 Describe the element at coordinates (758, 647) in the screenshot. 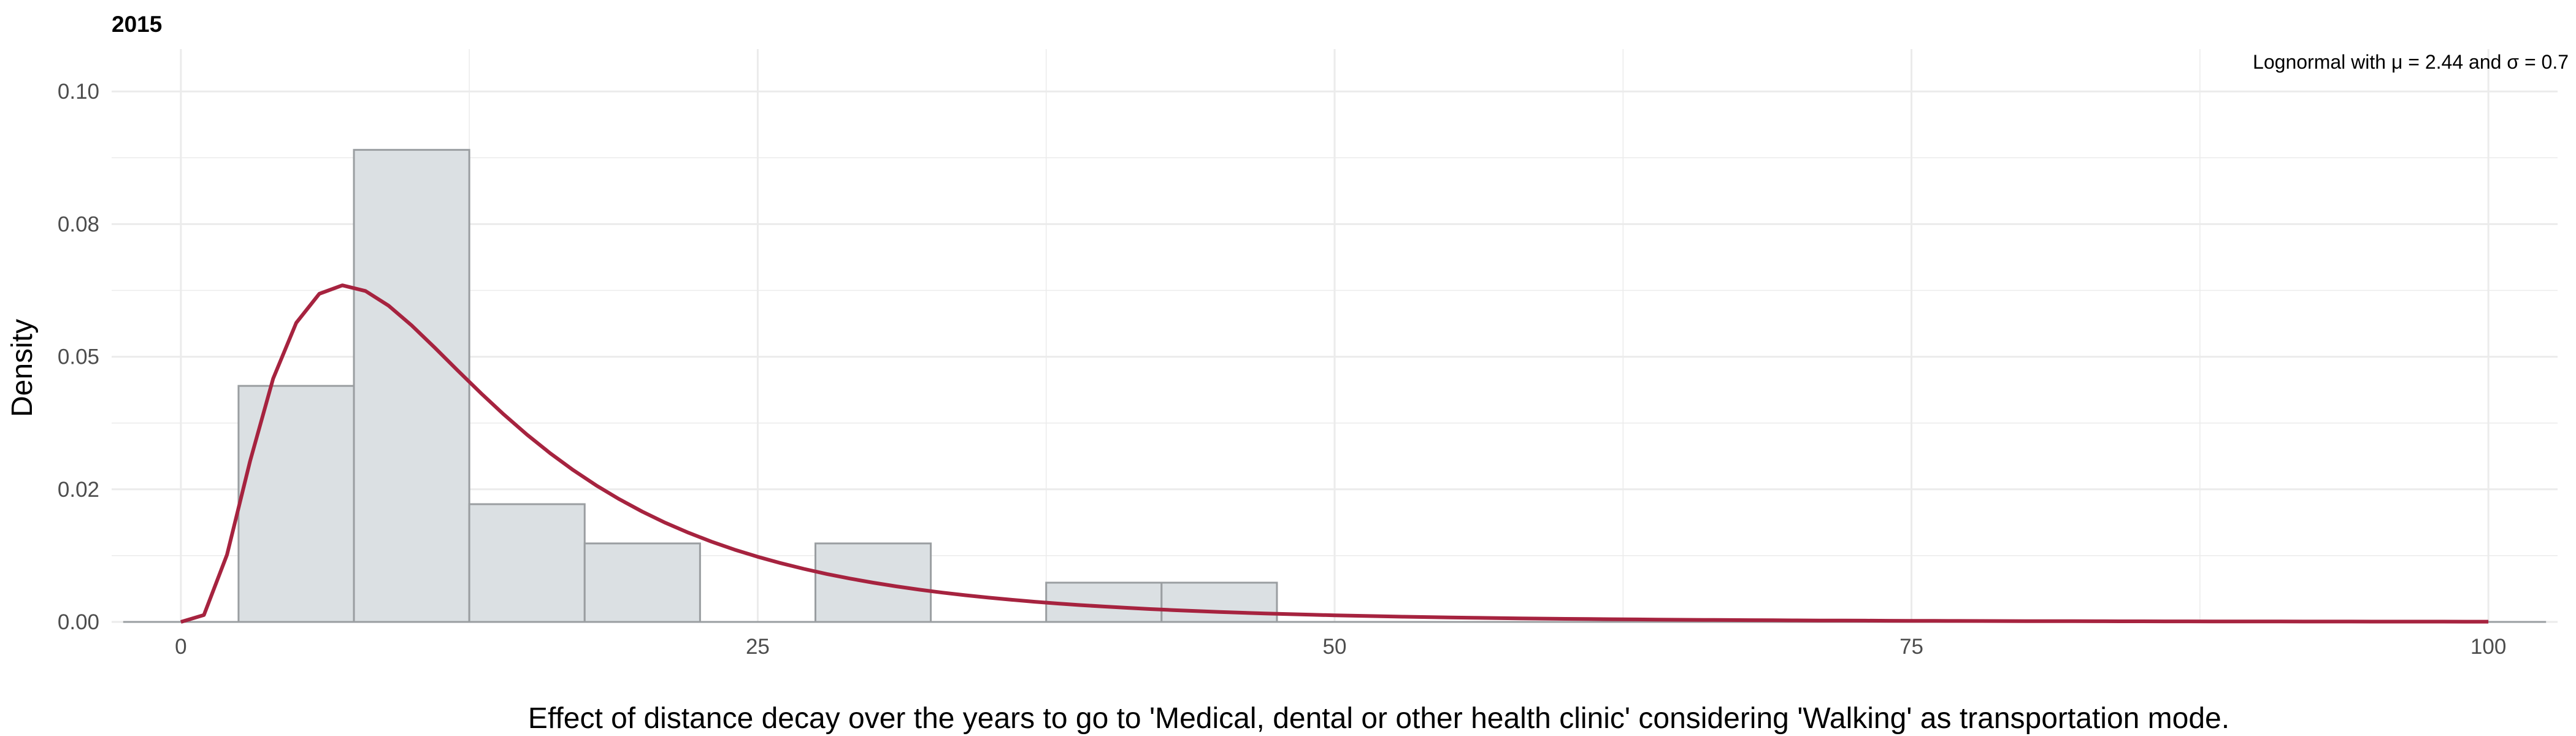

I see `x-tick-label-1: 25` at that location.